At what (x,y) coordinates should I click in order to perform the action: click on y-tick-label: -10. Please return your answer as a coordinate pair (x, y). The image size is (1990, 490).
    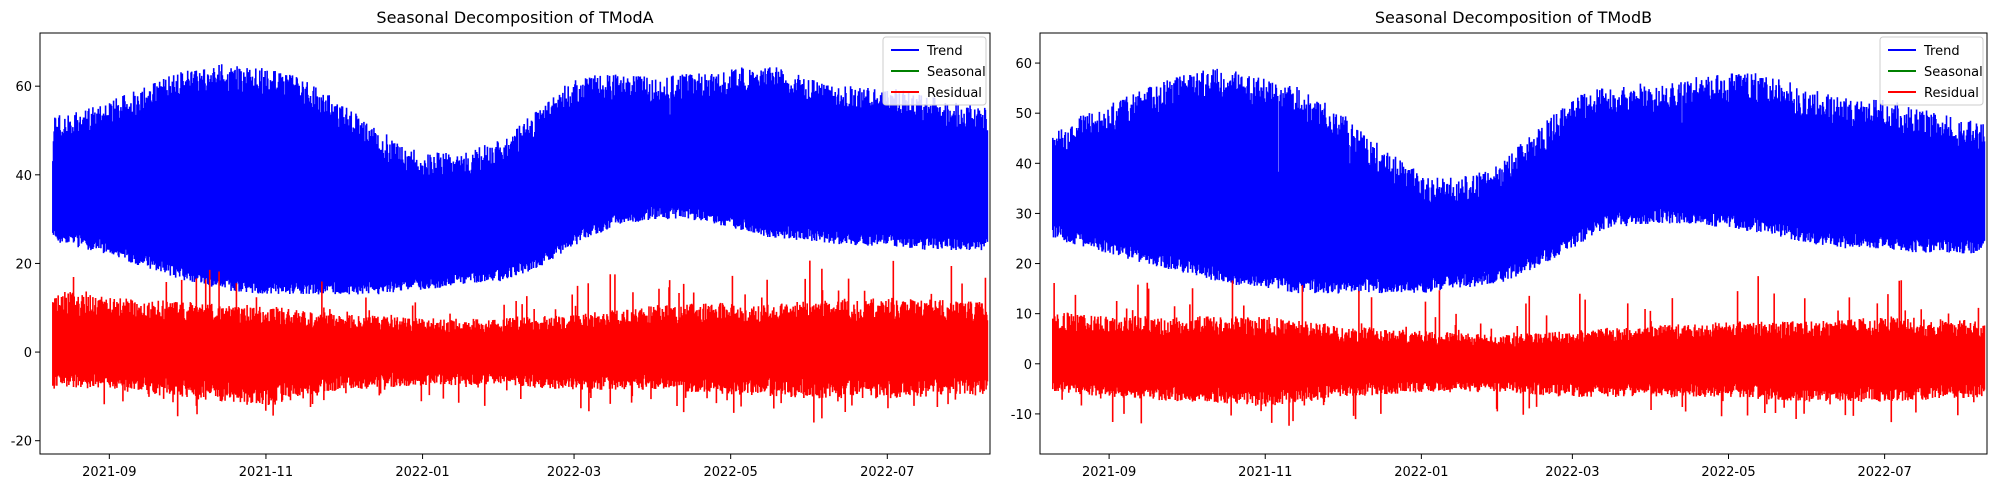
    Looking at the image, I should click on (1021, 415).